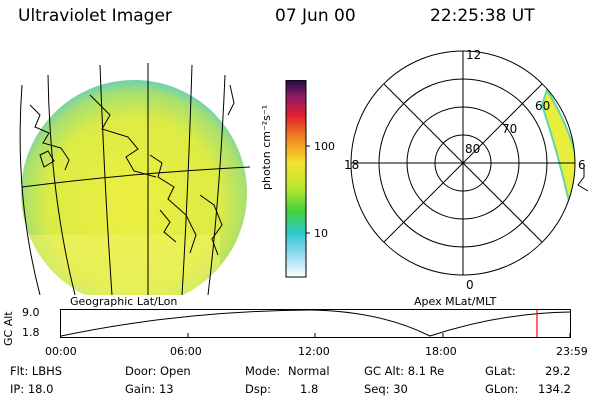 The width and height of the screenshot is (600, 400). Describe the element at coordinates (297, 179) in the screenshot. I see `colorbar` at that location.